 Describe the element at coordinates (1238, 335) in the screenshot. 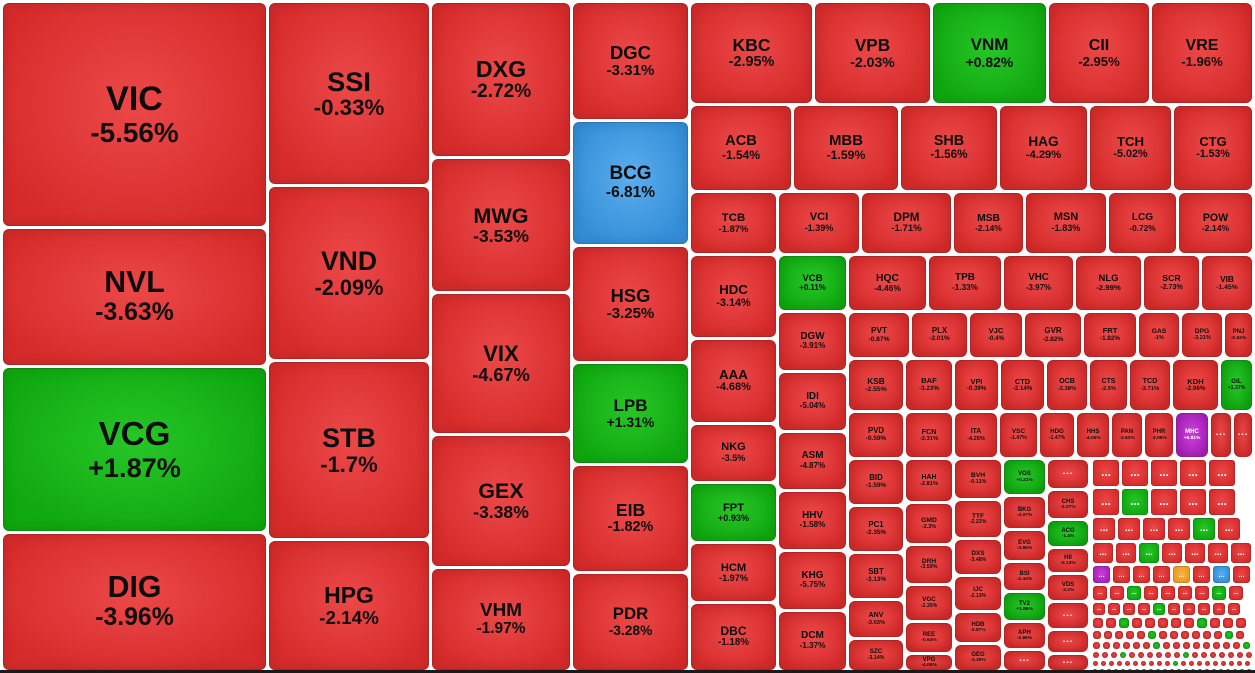

I see `tile-pnj: PNJ -0.62%` at that location.